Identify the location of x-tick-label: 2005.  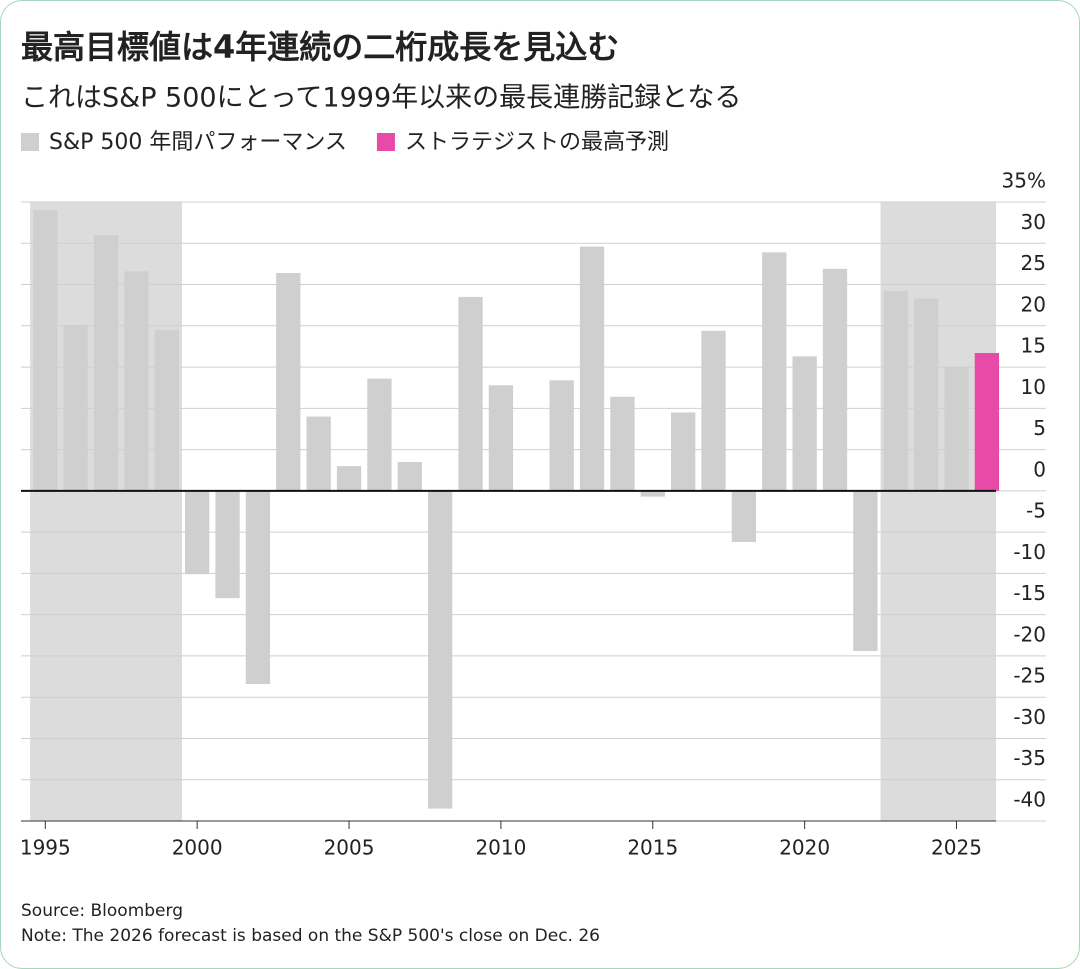
(349, 848).